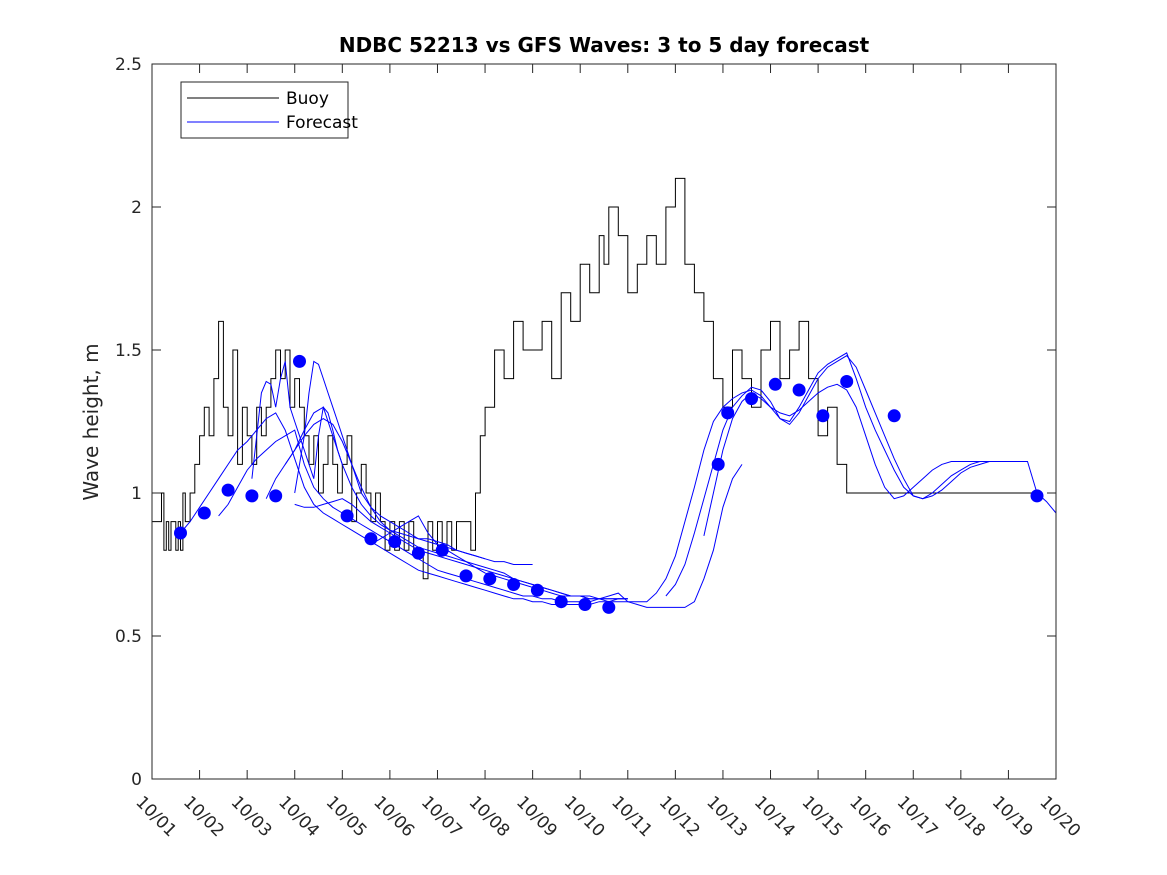 The width and height of the screenshot is (1167, 875). I want to click on y-tick-label: 1.5, so click(128, 351).